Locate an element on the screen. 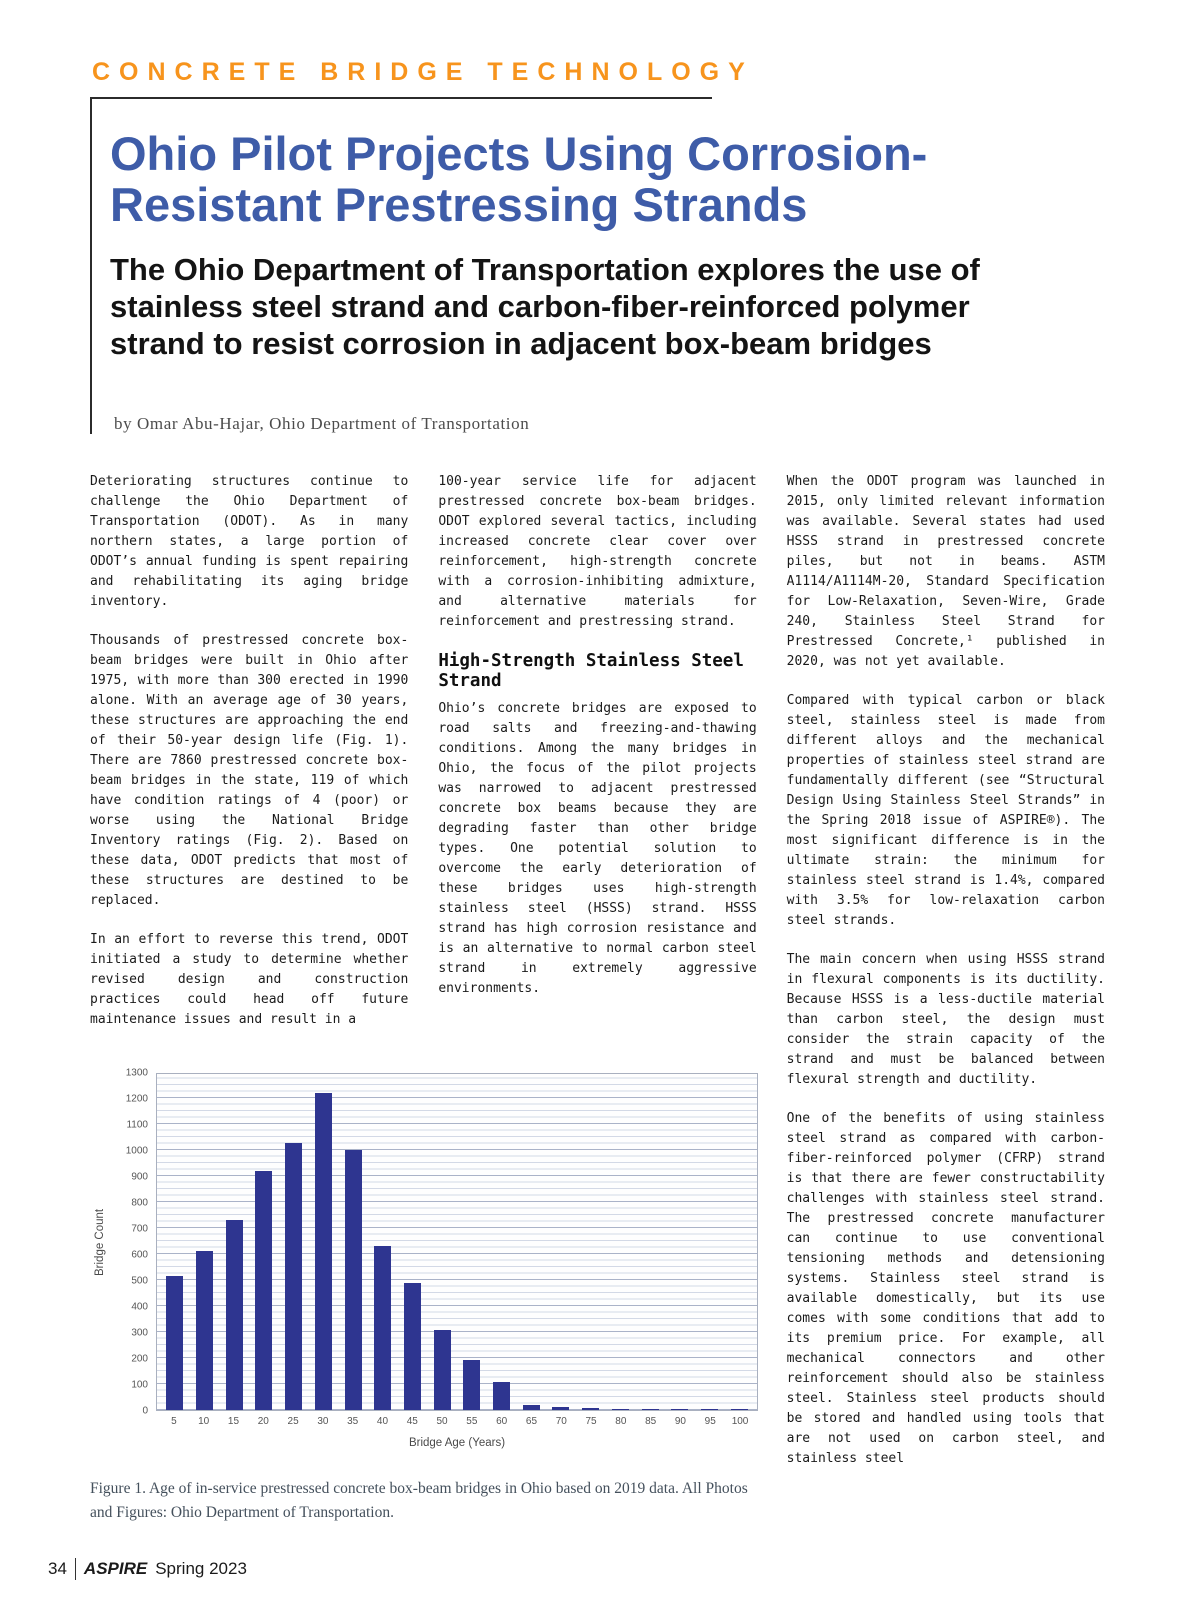 This screenshot has height=1606, width=1200. x-tick-35: 35 is located at coordinates (353, 1422).